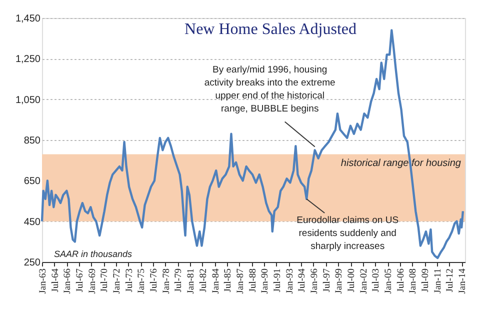  What do you see at coordinates (327, 280) in the screenshot?
I see `x-tick-label: Jul-97` at bounding box center [327, 280].